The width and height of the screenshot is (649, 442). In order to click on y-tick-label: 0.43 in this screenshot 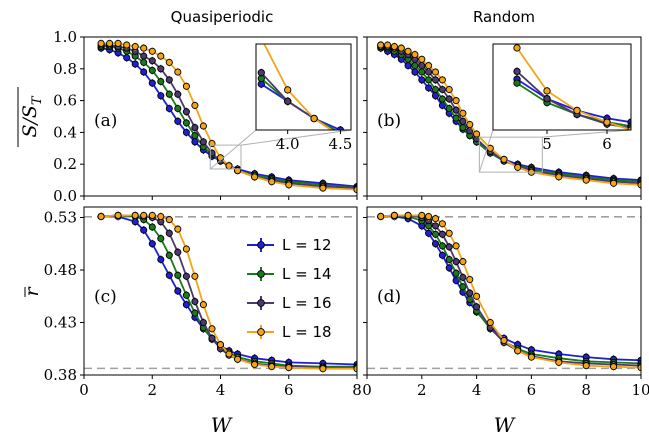, I will do `click(60, 323)`.